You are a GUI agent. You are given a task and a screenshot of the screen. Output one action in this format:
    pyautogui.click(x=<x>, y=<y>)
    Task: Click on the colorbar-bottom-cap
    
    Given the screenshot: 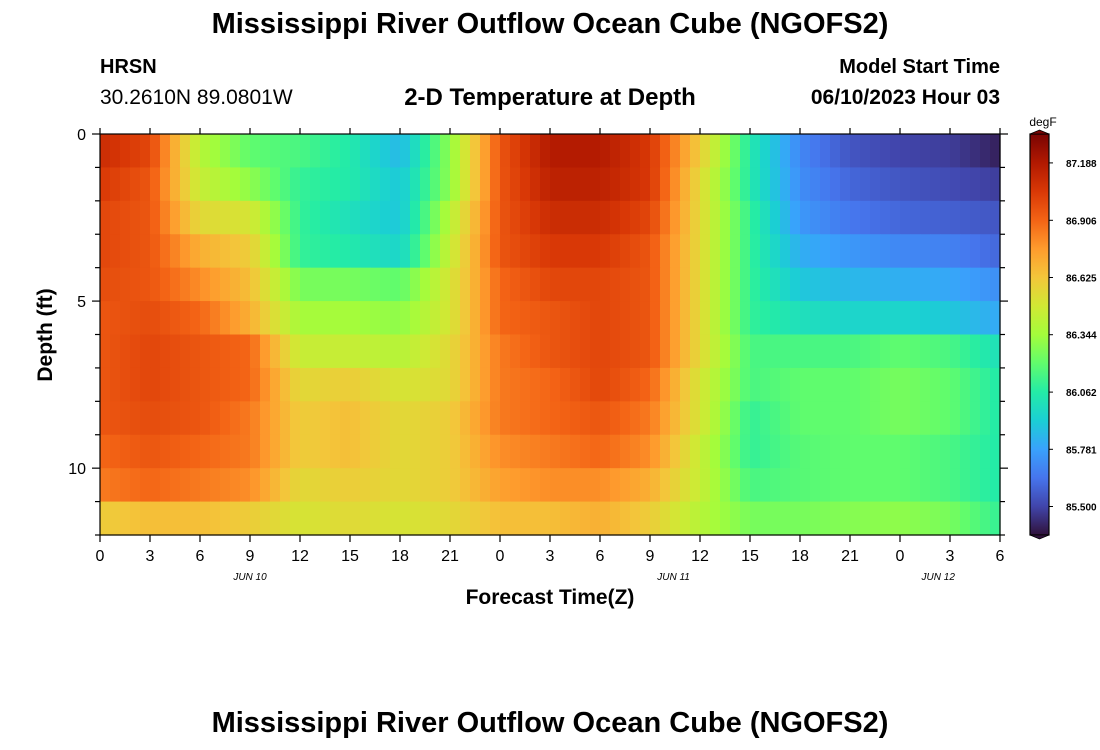 What is the action you would take?
    pyautogui.click(x=1039, y=537)
    